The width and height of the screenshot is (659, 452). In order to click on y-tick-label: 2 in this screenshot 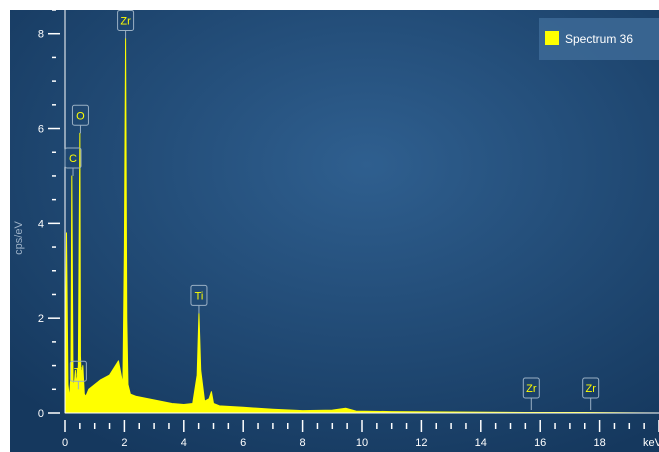, I will do `click(41, 319)`.